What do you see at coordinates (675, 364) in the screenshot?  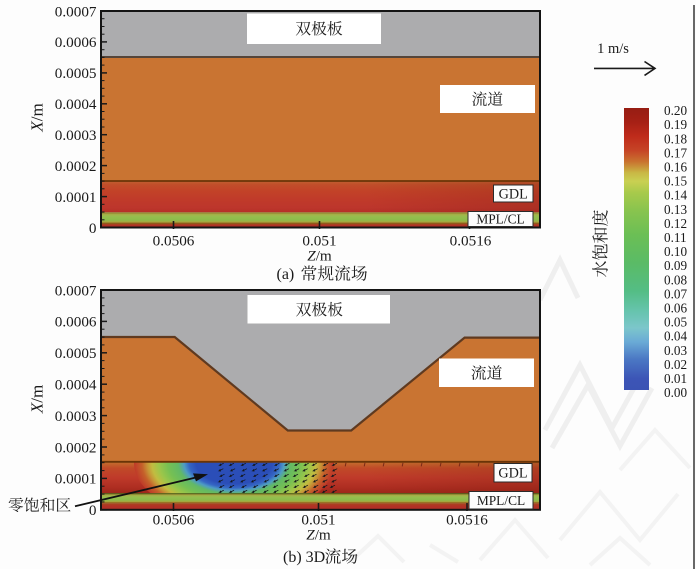 I see `svg-text: 0.02` at bounding box center [675, 364].